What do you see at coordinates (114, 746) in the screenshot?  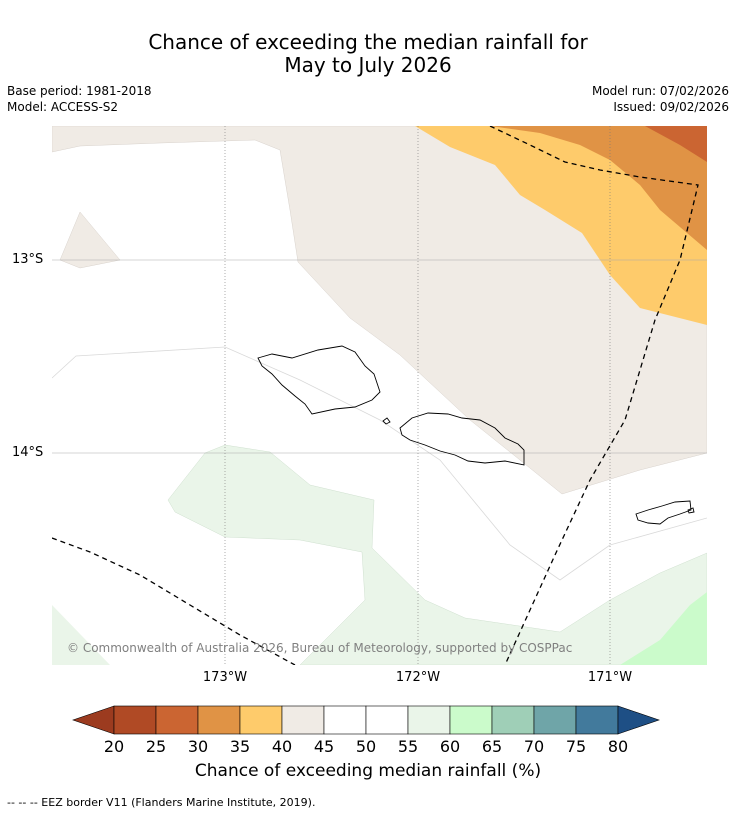 I see `colorbar-tick-label: 20` at bounding box center [114, 746].